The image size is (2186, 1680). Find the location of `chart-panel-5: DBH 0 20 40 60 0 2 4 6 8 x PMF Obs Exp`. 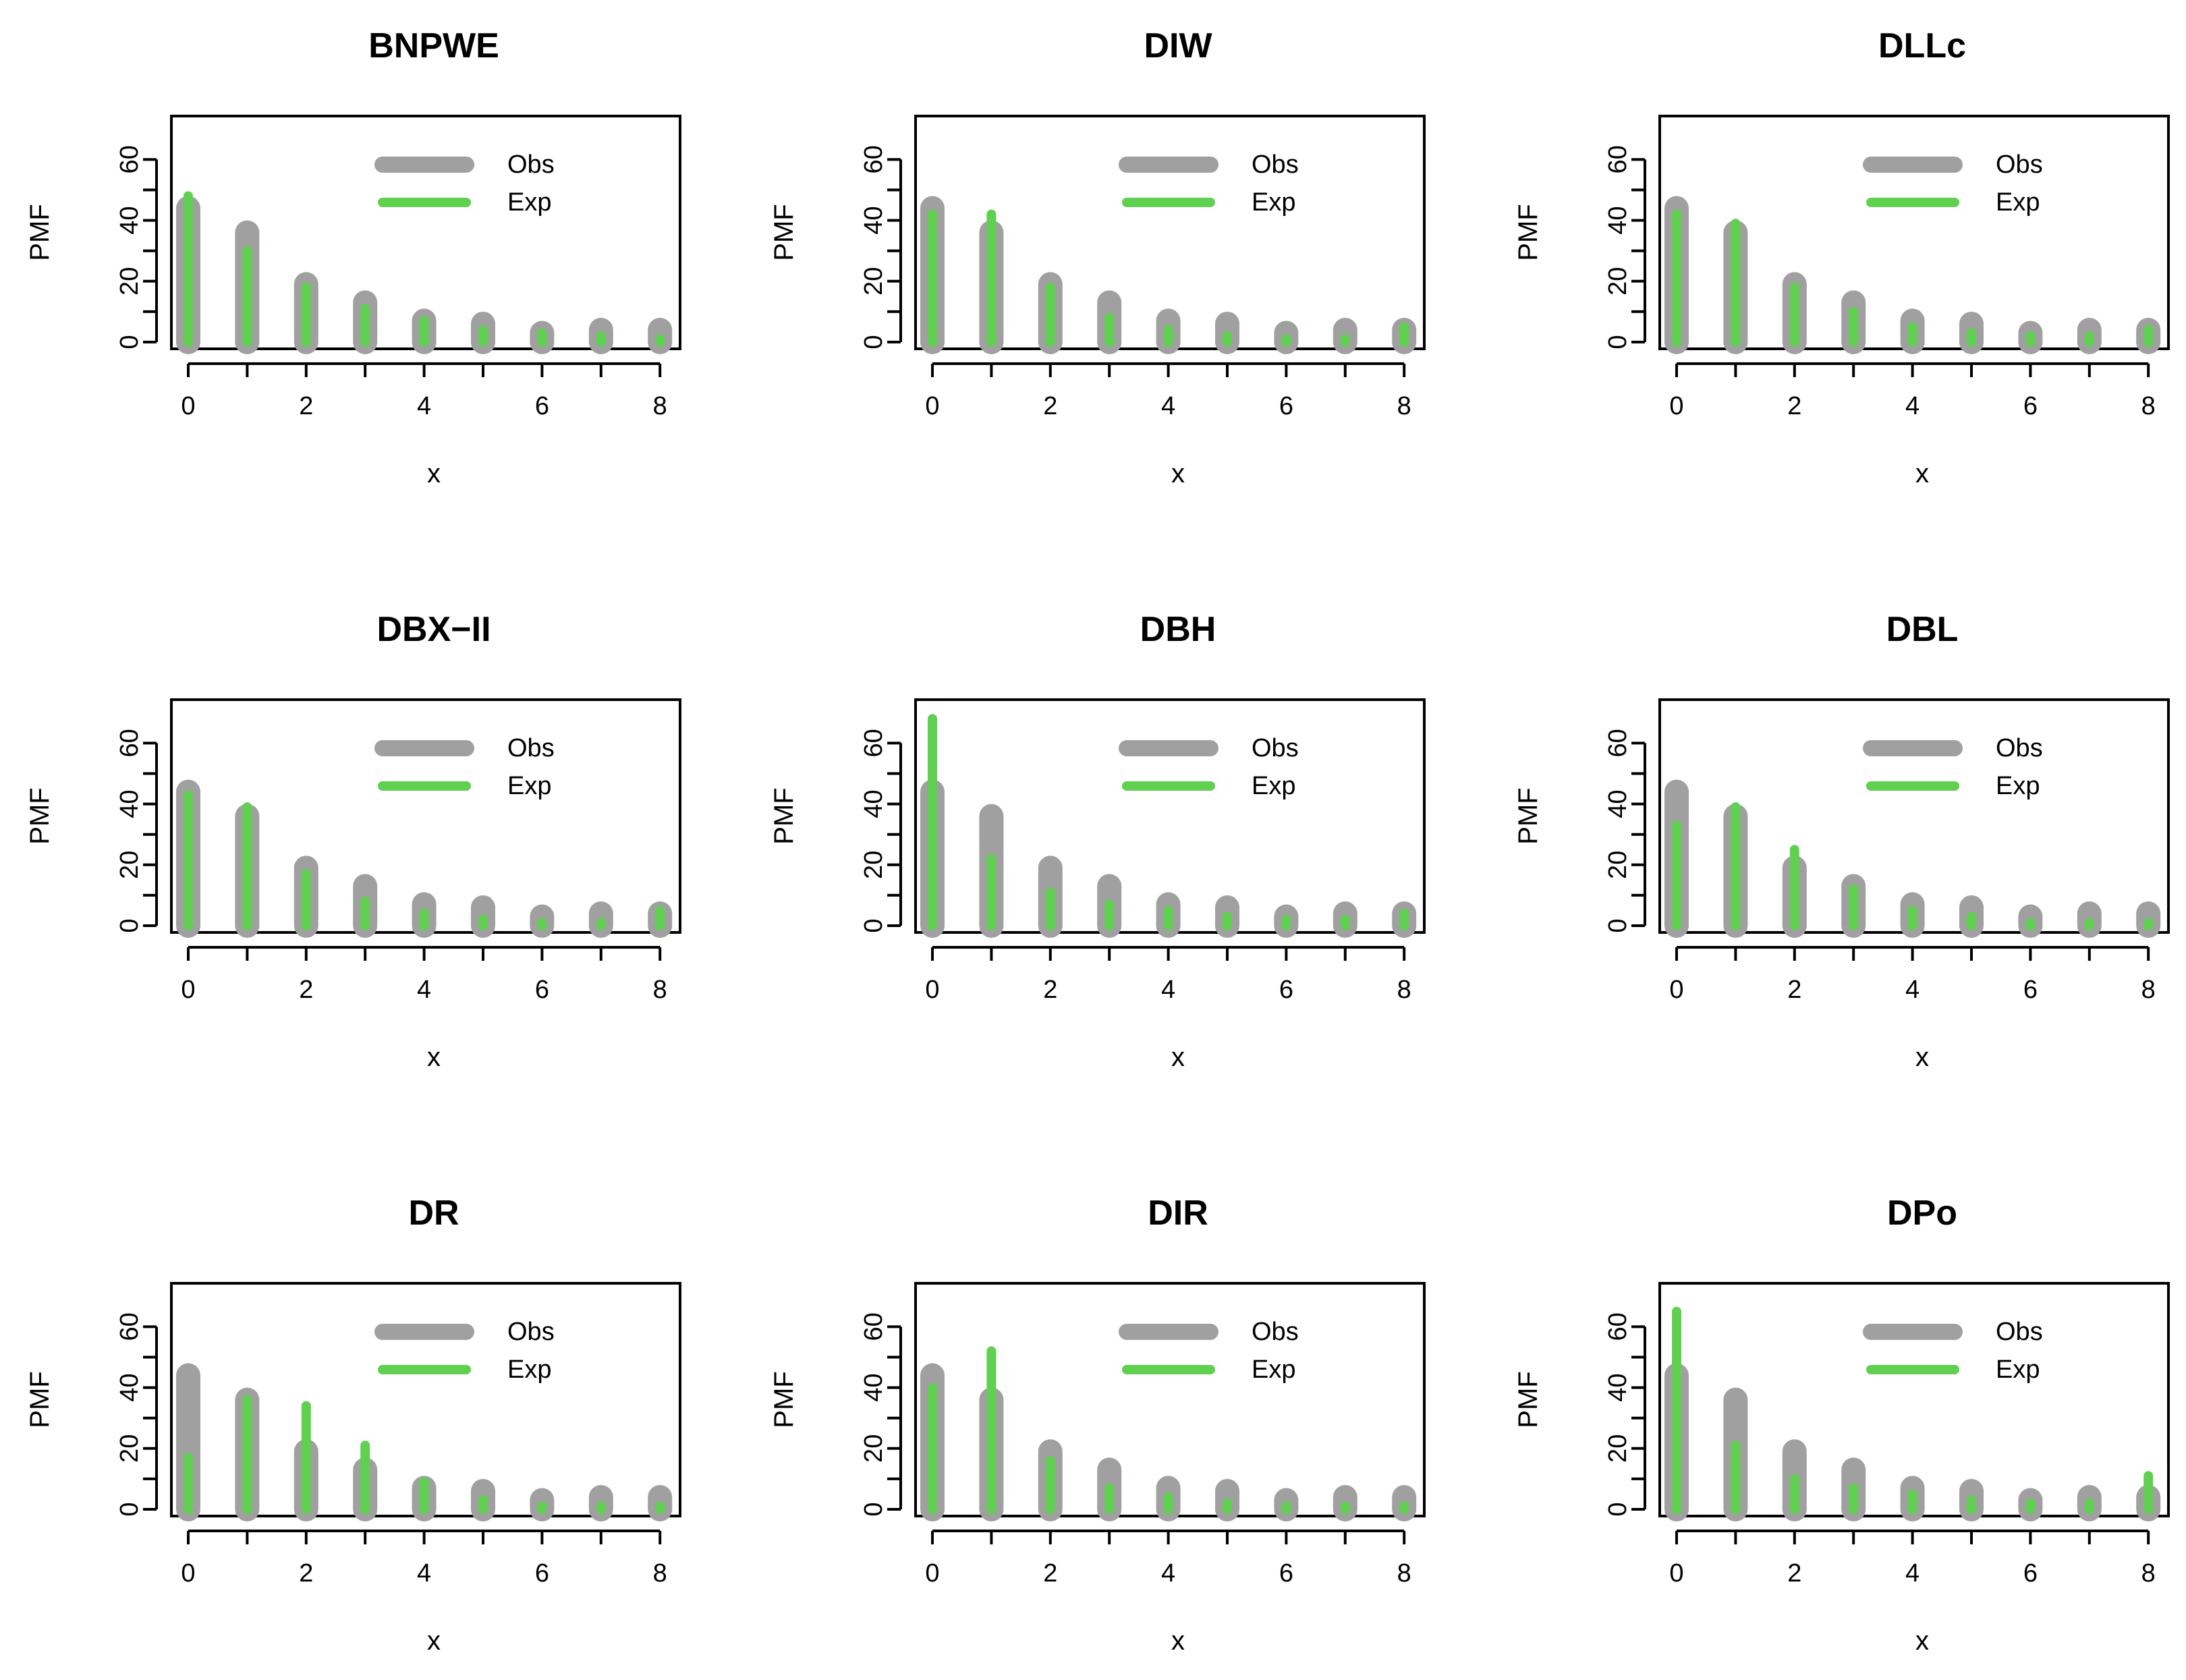

chart-panel-5: DBH 0 20 40 60 0 2 4 6 8 x PMF Obs Exp is located at coordinates (1097, 841).